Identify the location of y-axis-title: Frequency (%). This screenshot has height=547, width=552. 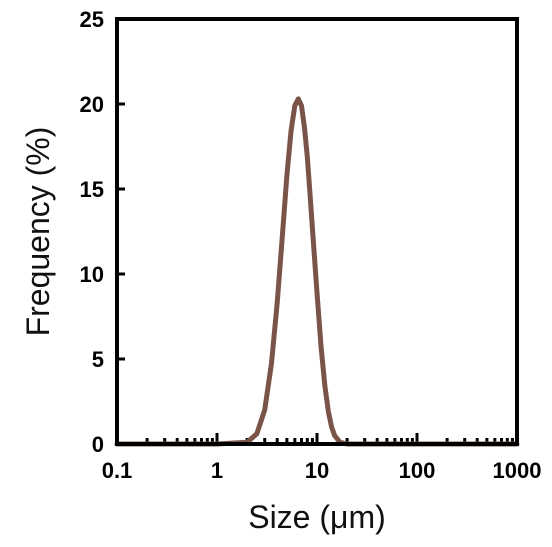
(38, 232).